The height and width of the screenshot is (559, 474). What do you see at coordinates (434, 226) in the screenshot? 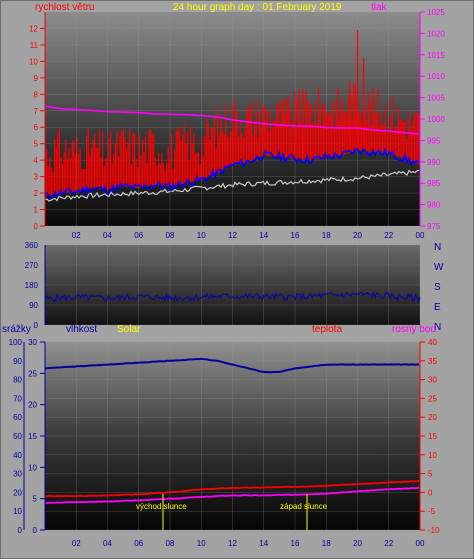
I see `y-right-tick-label: 975` at bounding box center [434, 226].